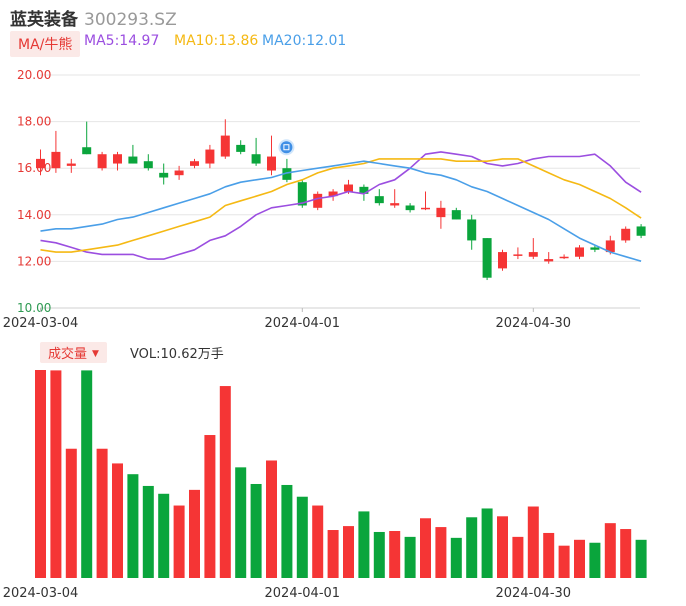  I want to click on price-tick-label: 12.00, so click(34, 261).